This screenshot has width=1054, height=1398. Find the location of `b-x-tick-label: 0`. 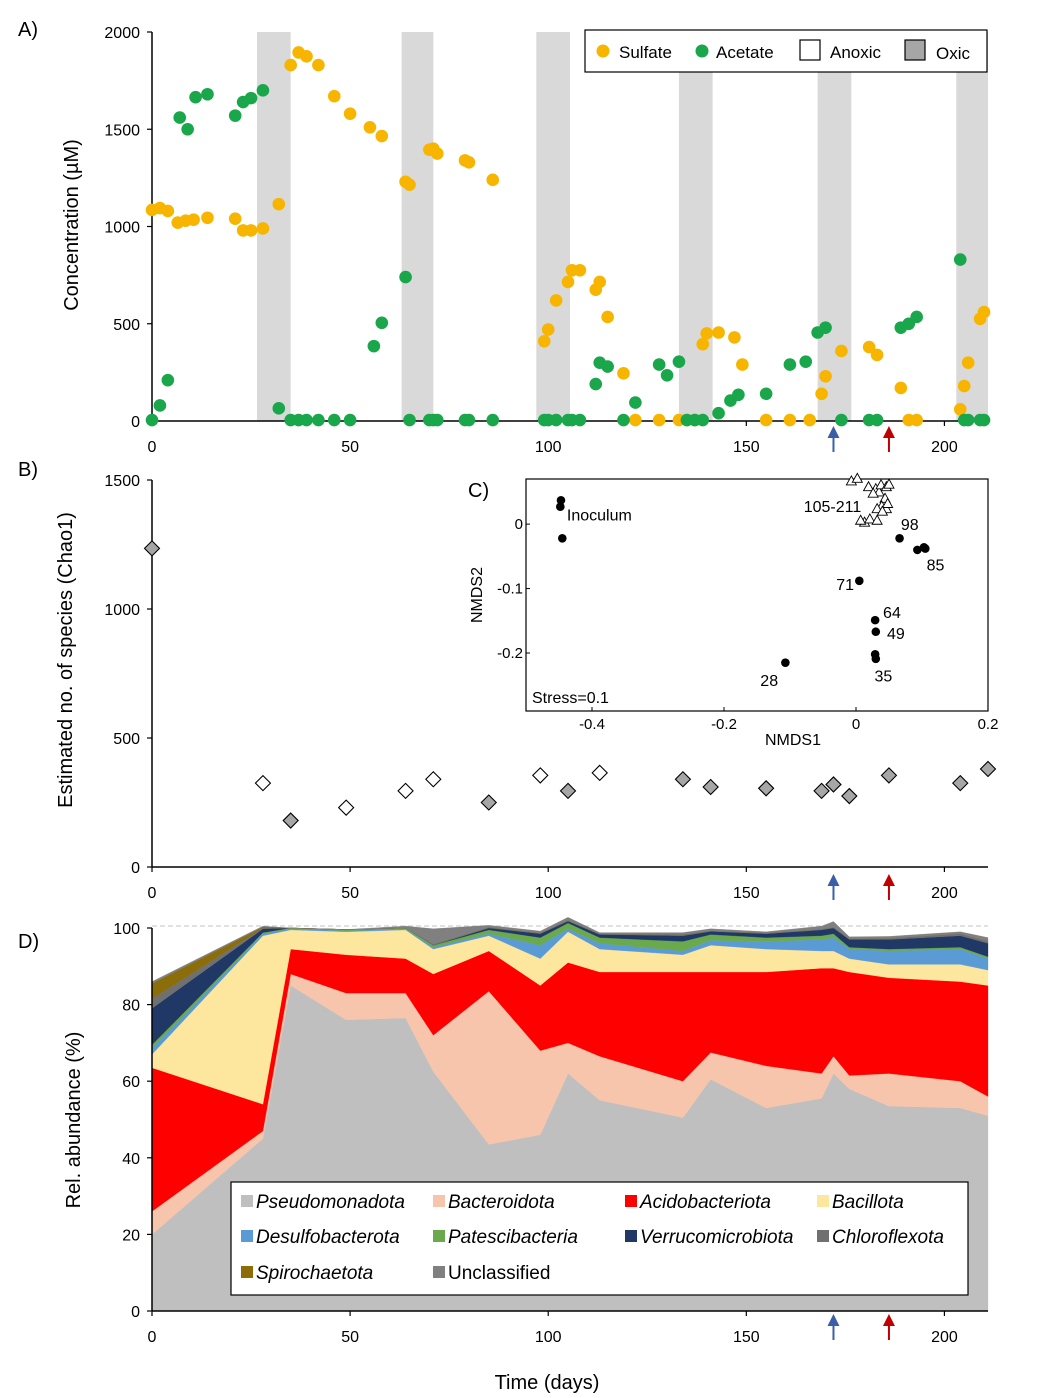

b-x-tick-label: 0 is located at coordinates (152, 893).